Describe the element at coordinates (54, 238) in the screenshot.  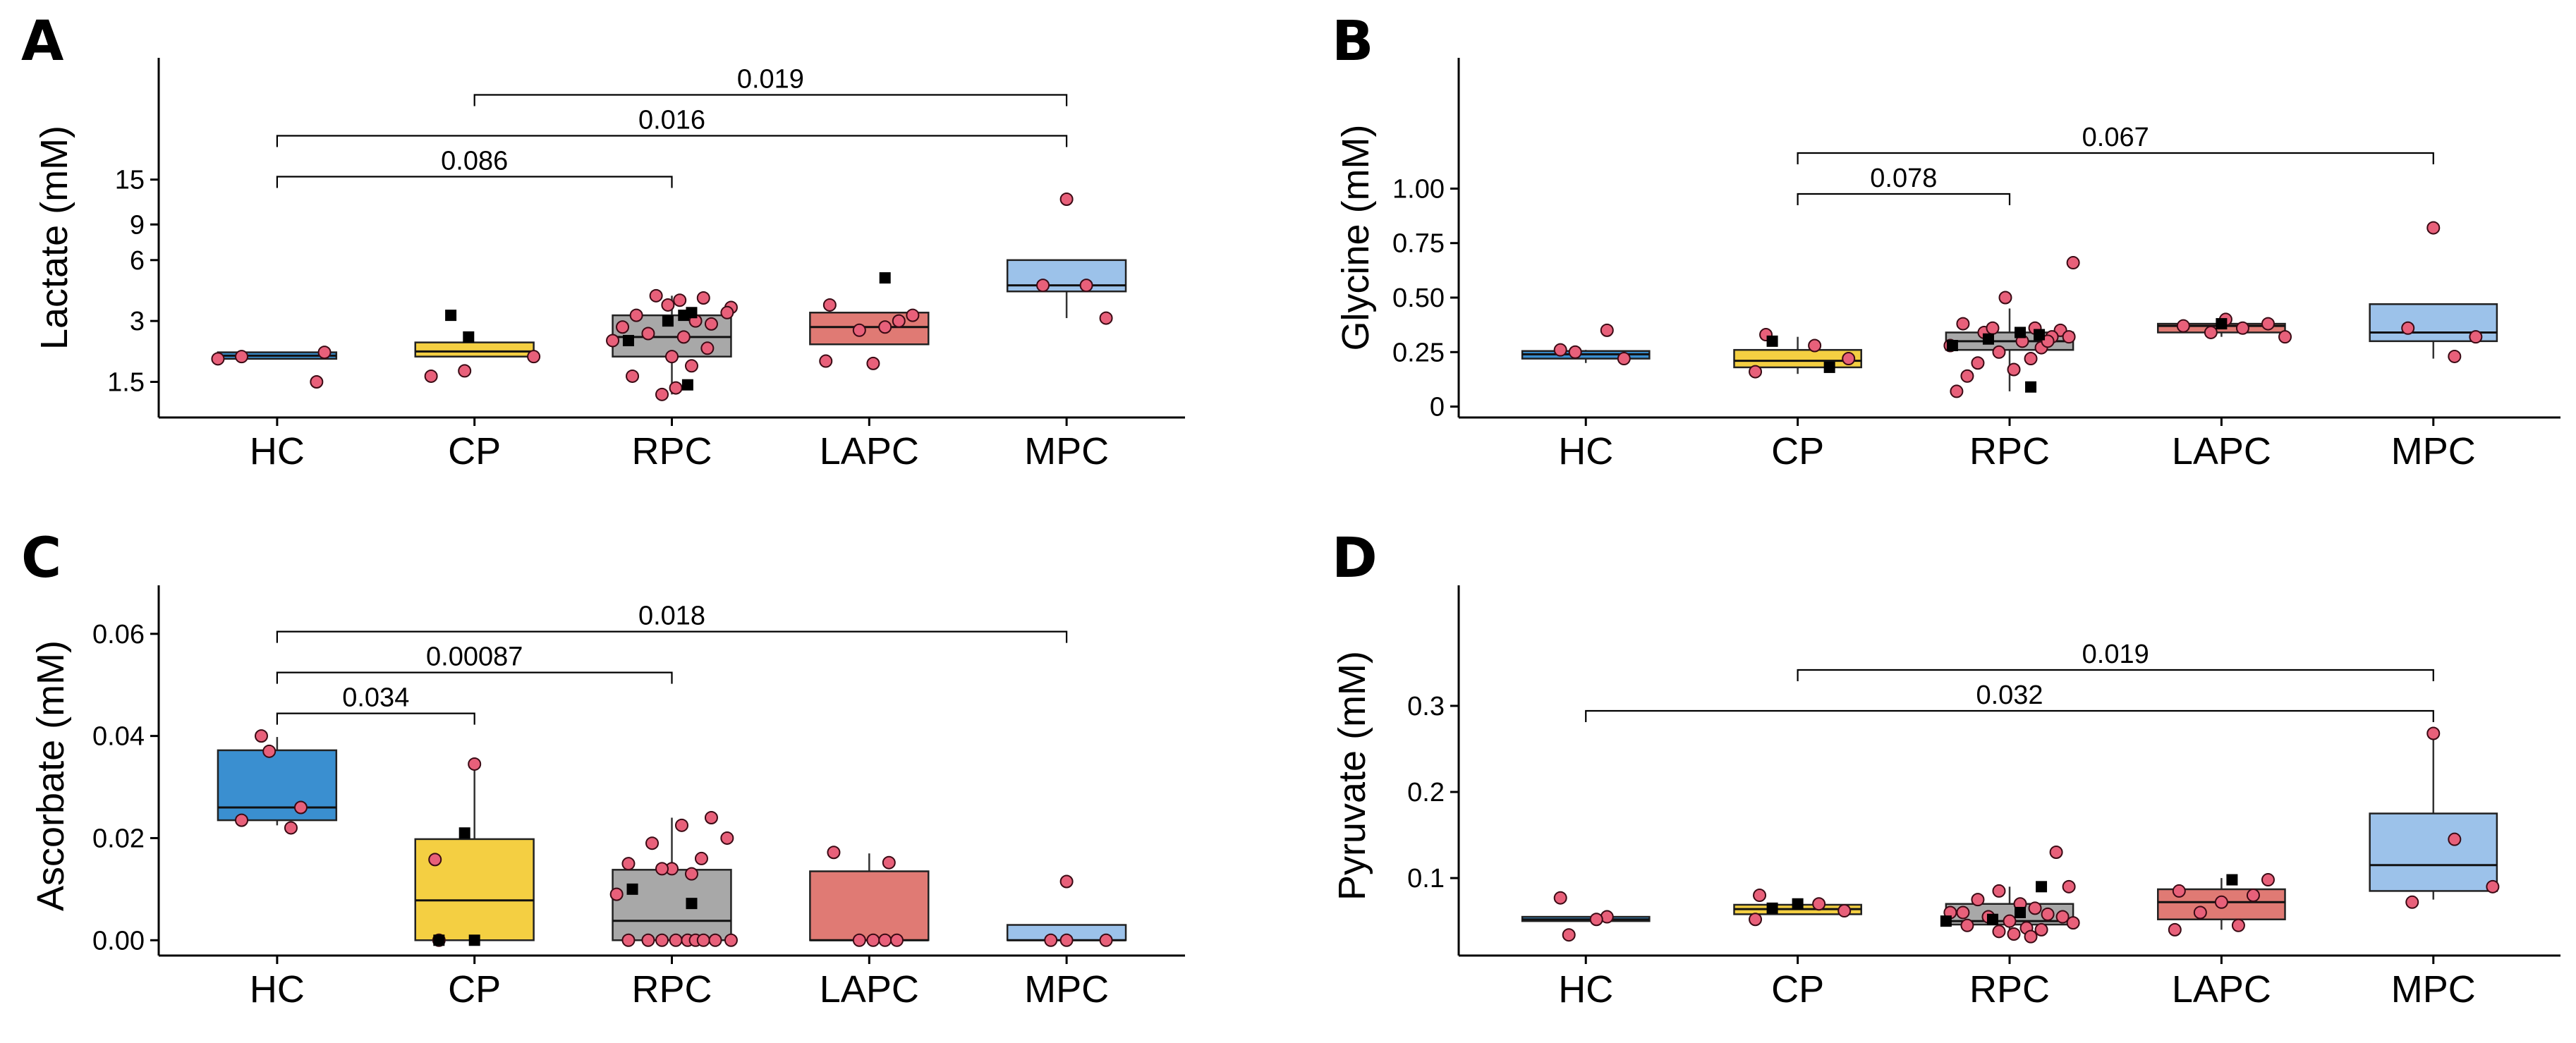
I see `y-axis-label-a: Lactate (mM)` at that location.